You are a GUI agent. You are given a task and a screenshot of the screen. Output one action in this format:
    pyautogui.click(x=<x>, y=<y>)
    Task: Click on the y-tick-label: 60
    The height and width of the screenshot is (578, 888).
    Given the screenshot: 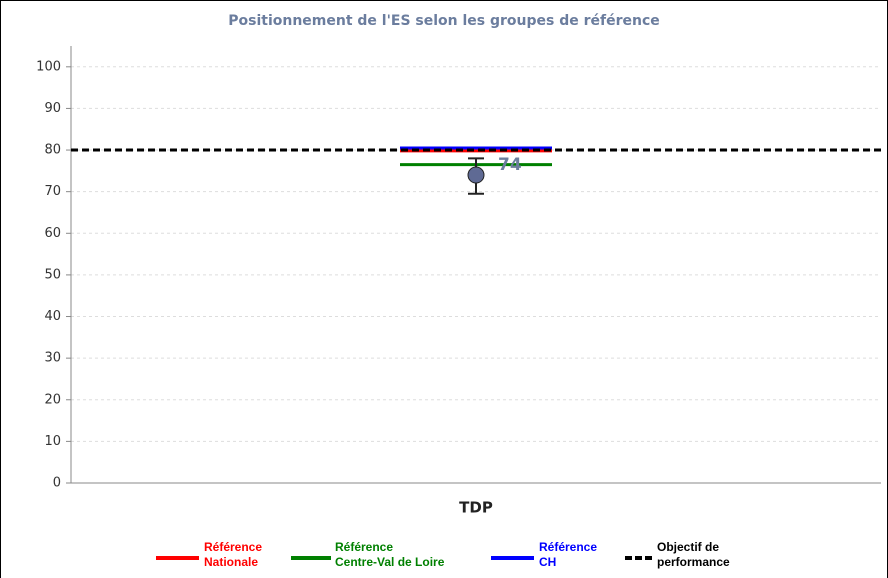 What is the action you would take?
    pyautogui.click(x=52, y=233)
    